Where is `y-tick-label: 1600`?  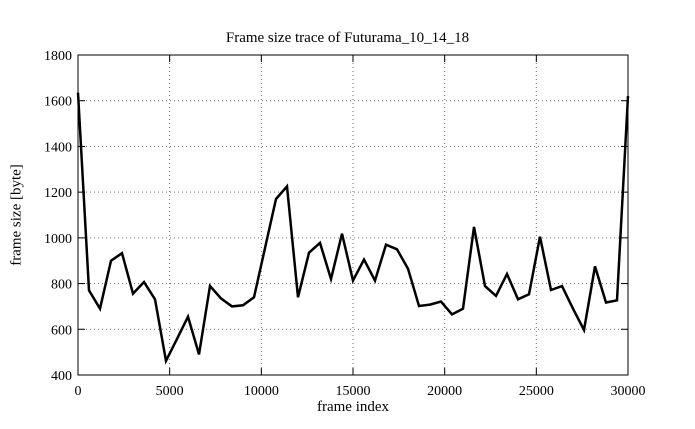 y-tick-label: 1600 is located at coordinates (58, 102).